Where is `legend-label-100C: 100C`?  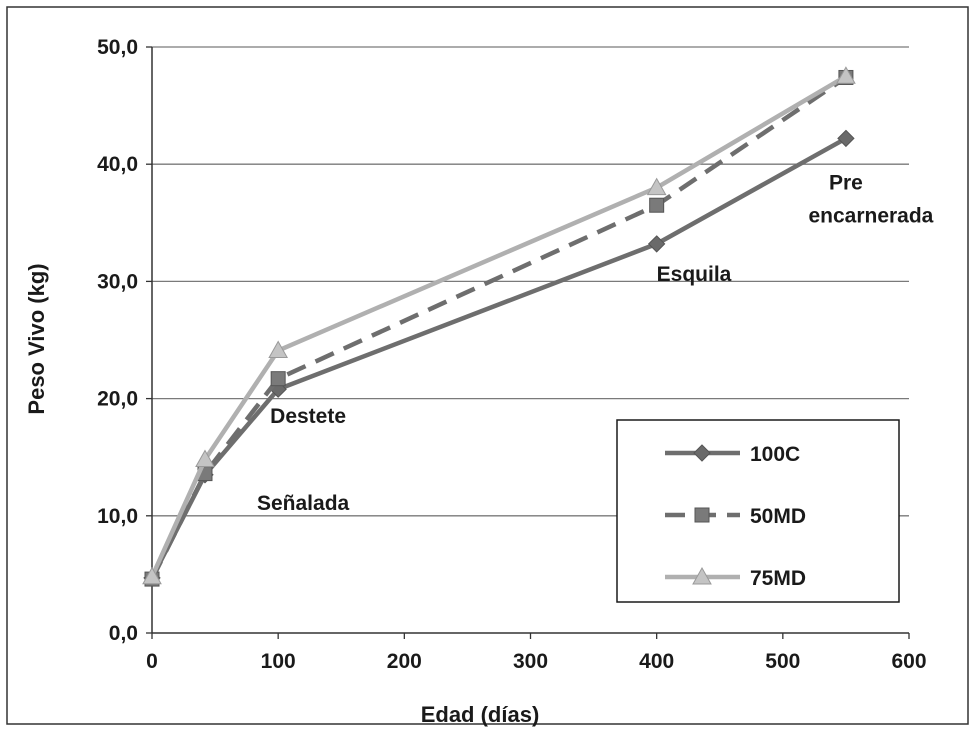
legend-label-100C: 100C is located at coordinates (775, 454).